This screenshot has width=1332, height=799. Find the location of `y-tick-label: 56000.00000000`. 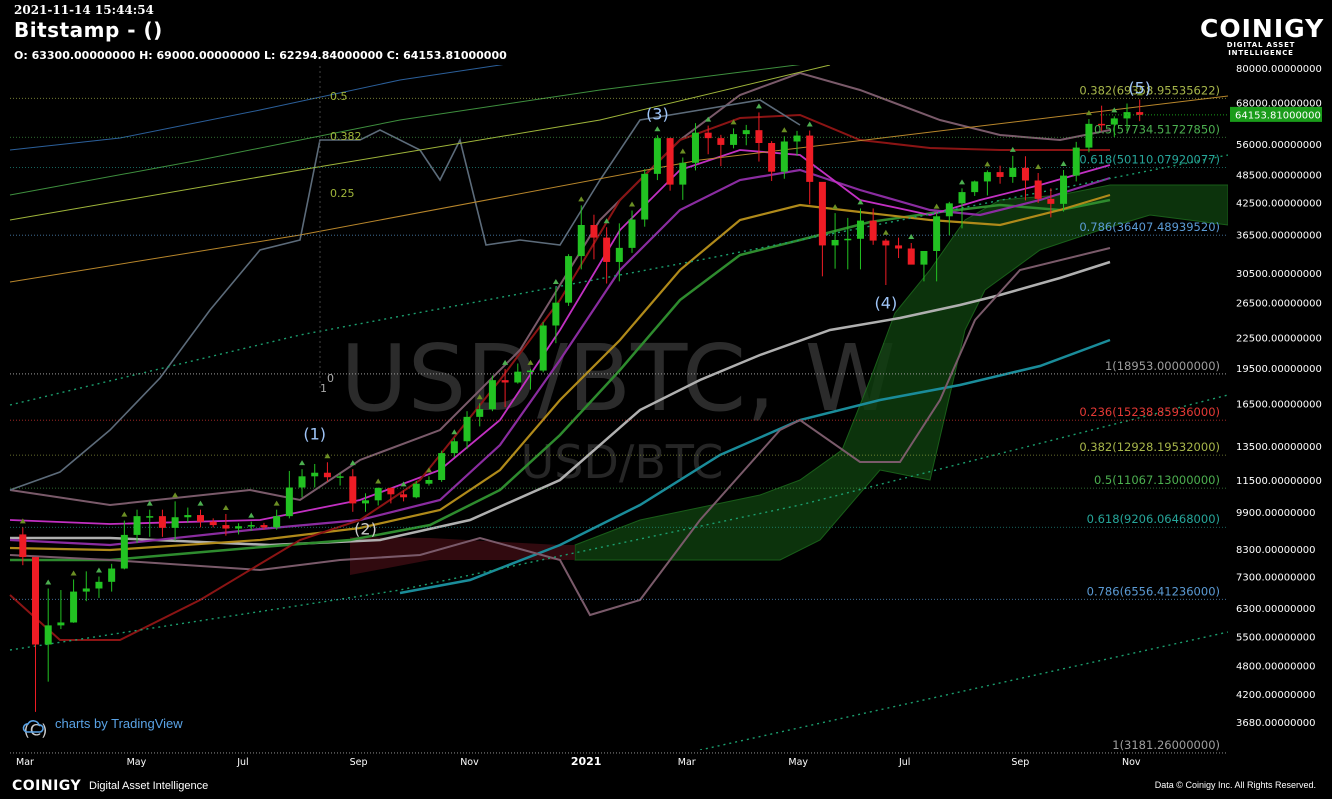

y-tick-label: 56000.00000000 is located at coordinates (1279, 145).